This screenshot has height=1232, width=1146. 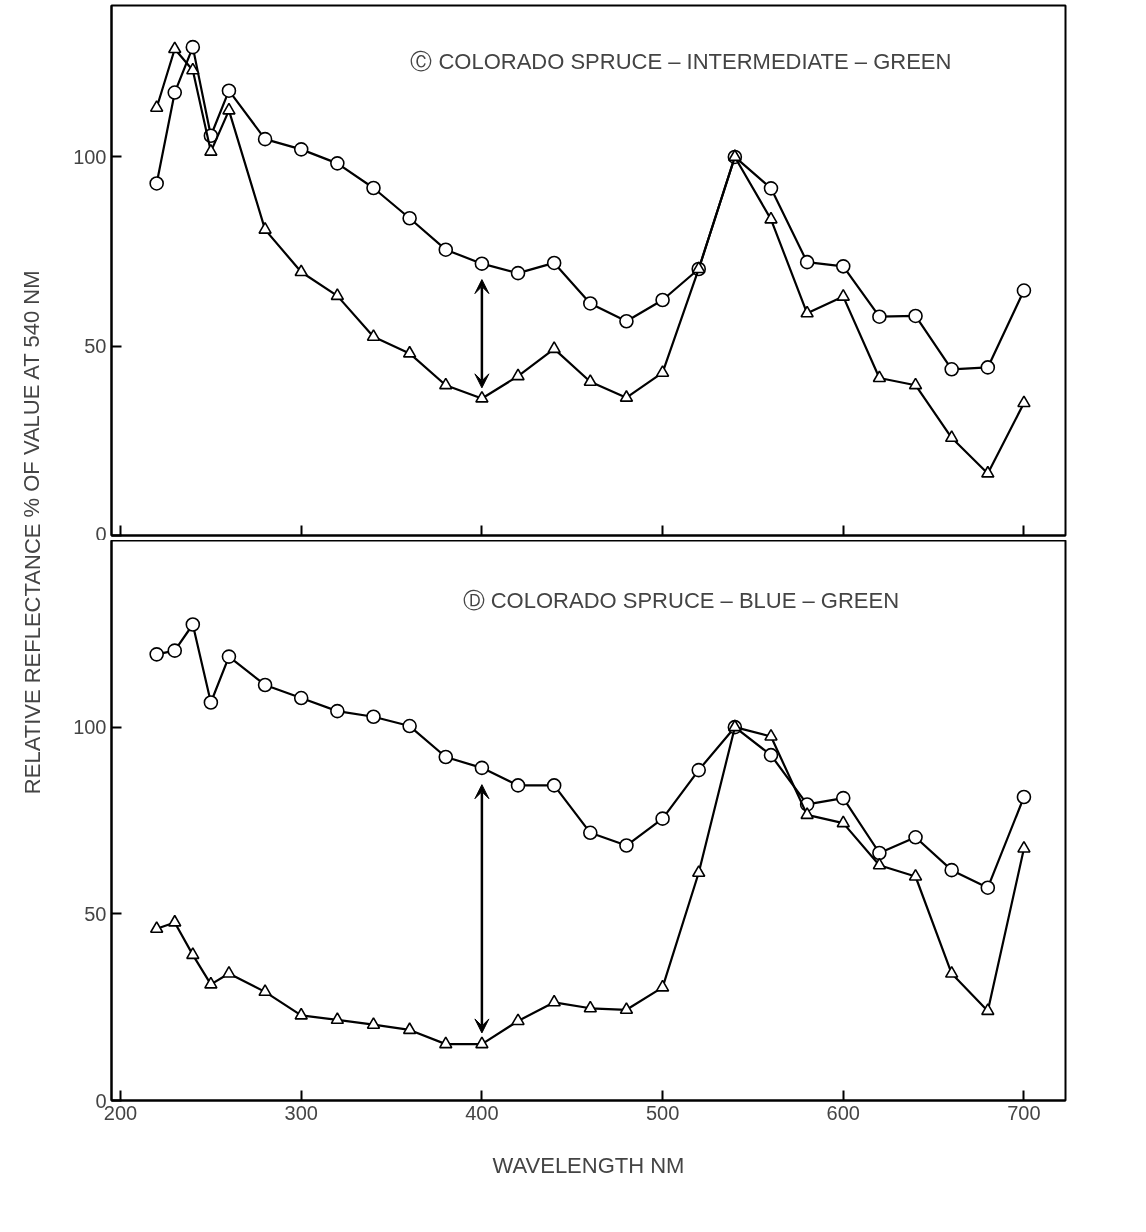 I want to click on text: Ⓒ COLORADO SPRUCE – INTERMEDIATE – GREEN, so click(x=681, y=62).